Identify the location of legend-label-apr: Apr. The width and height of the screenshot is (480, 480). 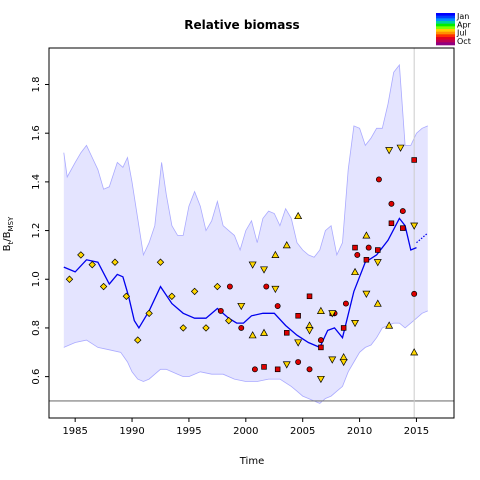
(464, 24).